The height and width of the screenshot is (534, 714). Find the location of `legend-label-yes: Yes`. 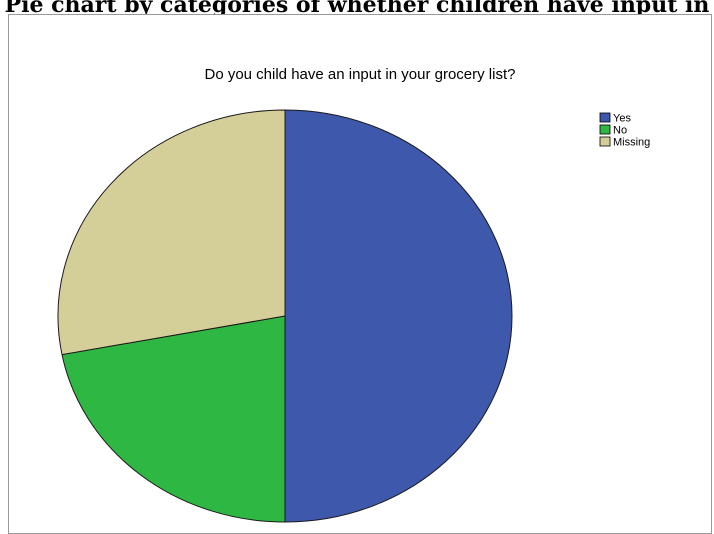

legend-label-yes: Yes is located at coordinates (622, 119).